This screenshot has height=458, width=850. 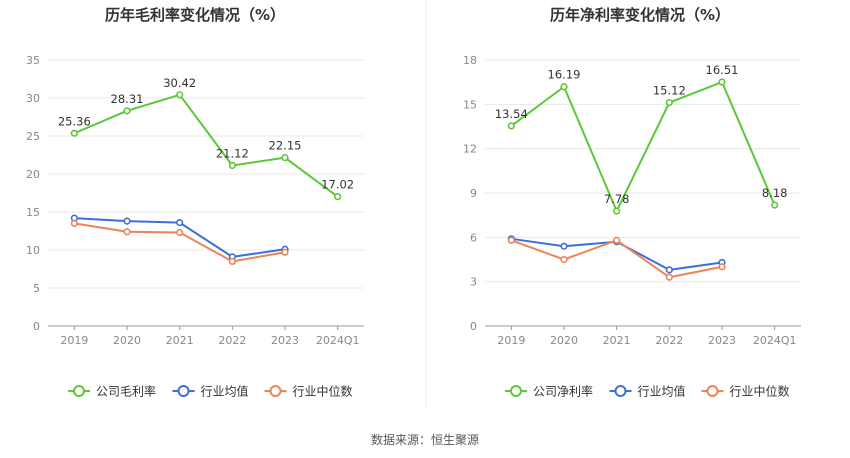 What do you see at coordinates (473, 237) in the screenshot?
I see `y-tick-label: 6` at bounding box center [473, 237].